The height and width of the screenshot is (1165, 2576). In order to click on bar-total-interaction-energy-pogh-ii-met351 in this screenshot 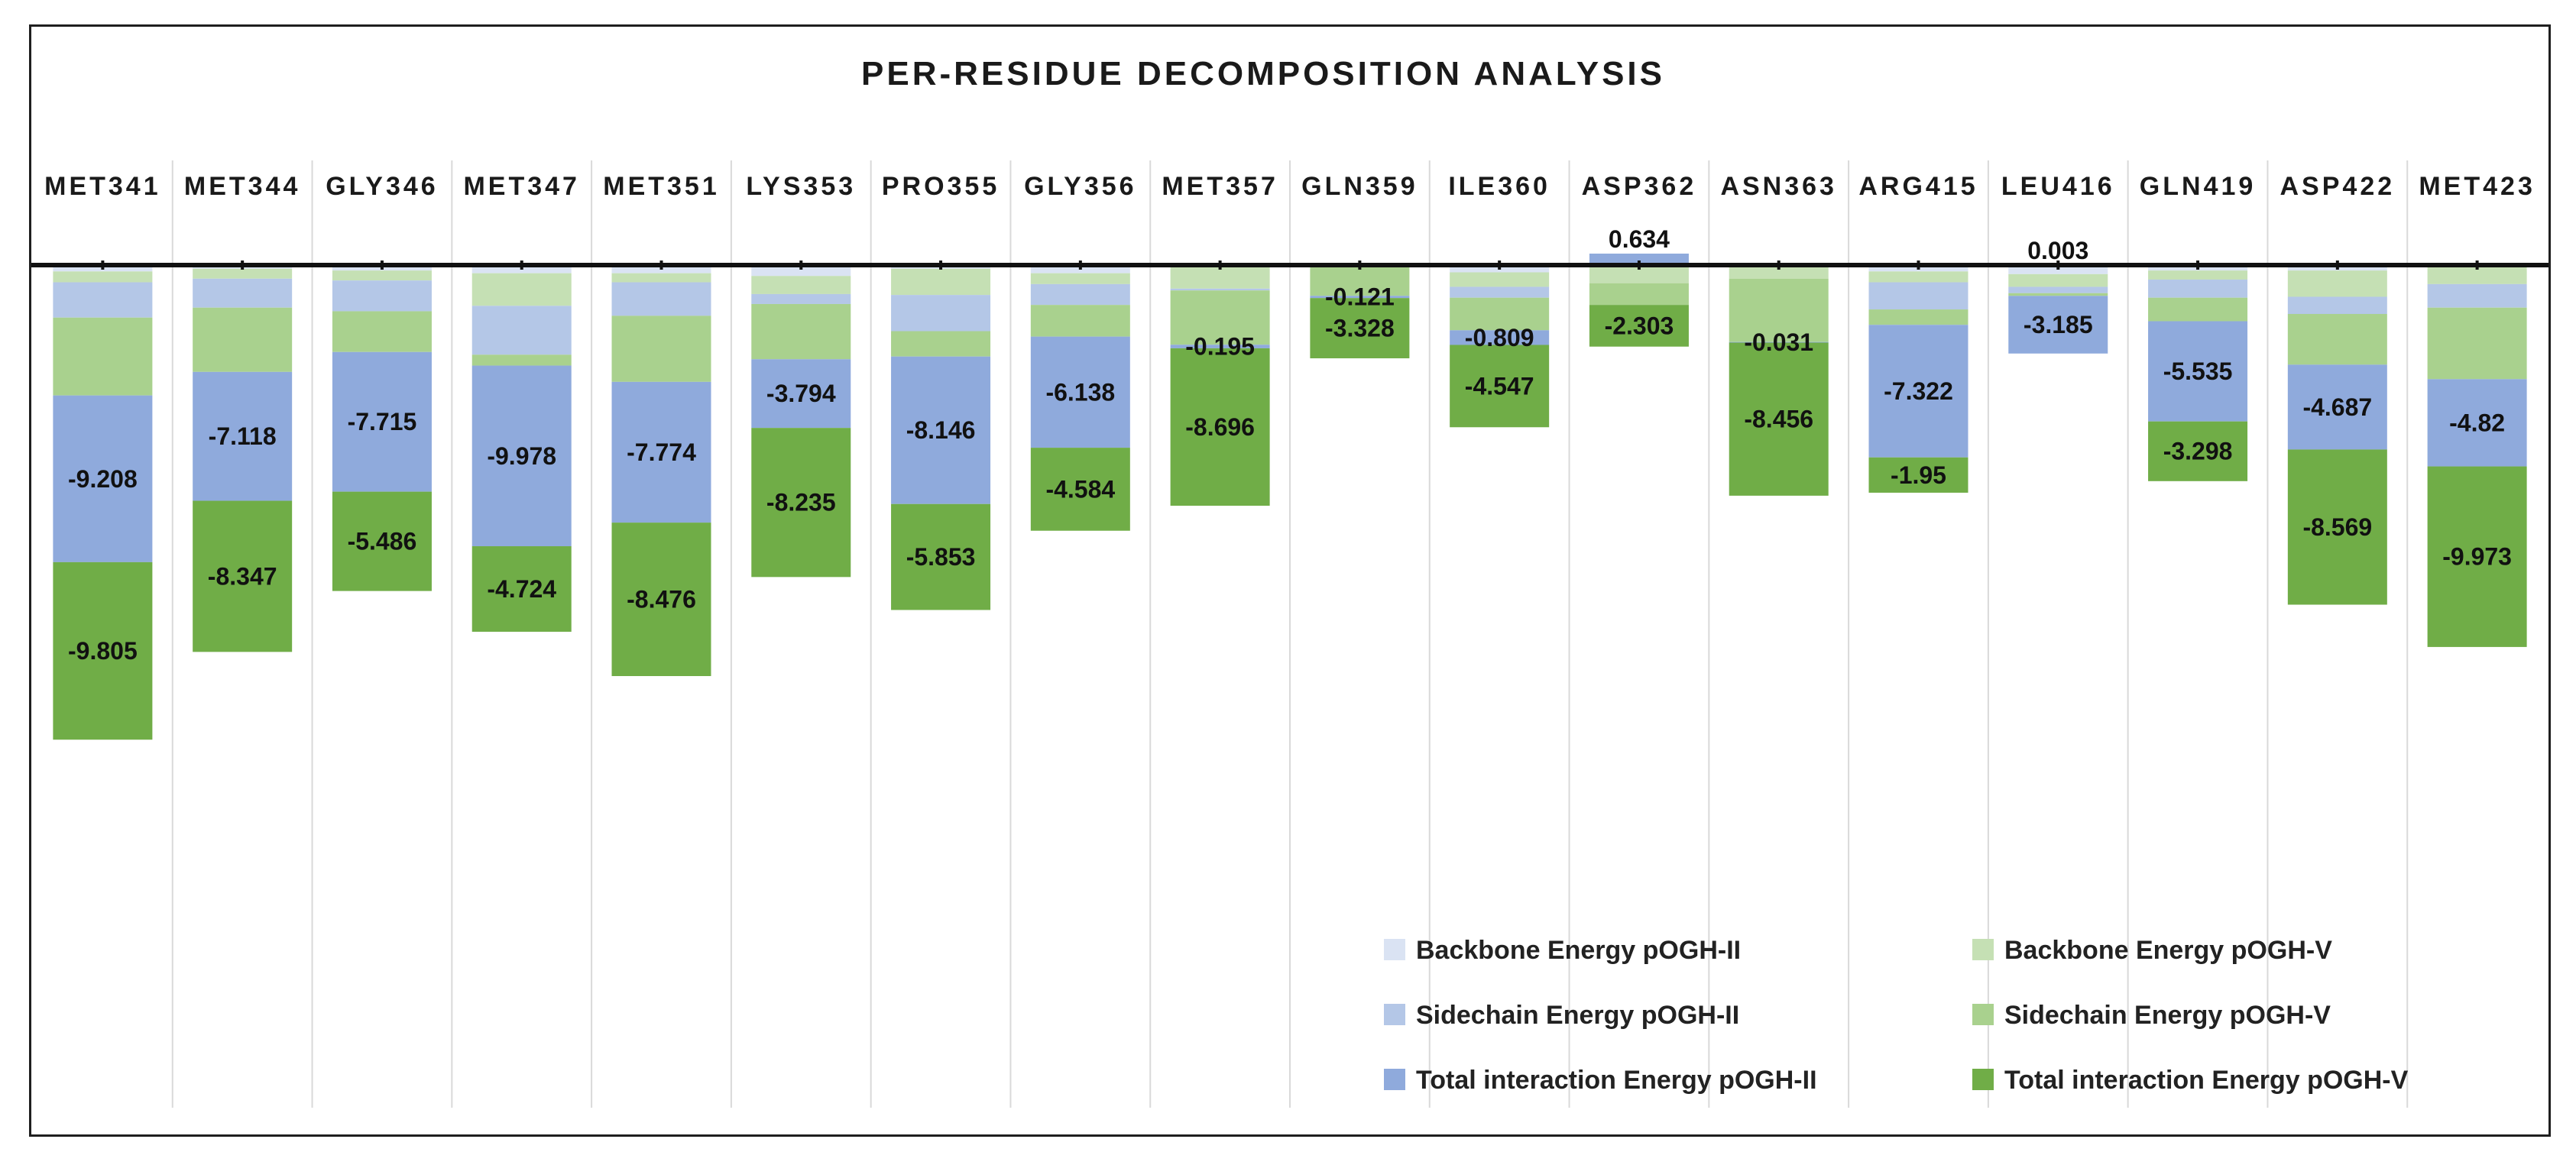, I will do `click(661, 452)`.